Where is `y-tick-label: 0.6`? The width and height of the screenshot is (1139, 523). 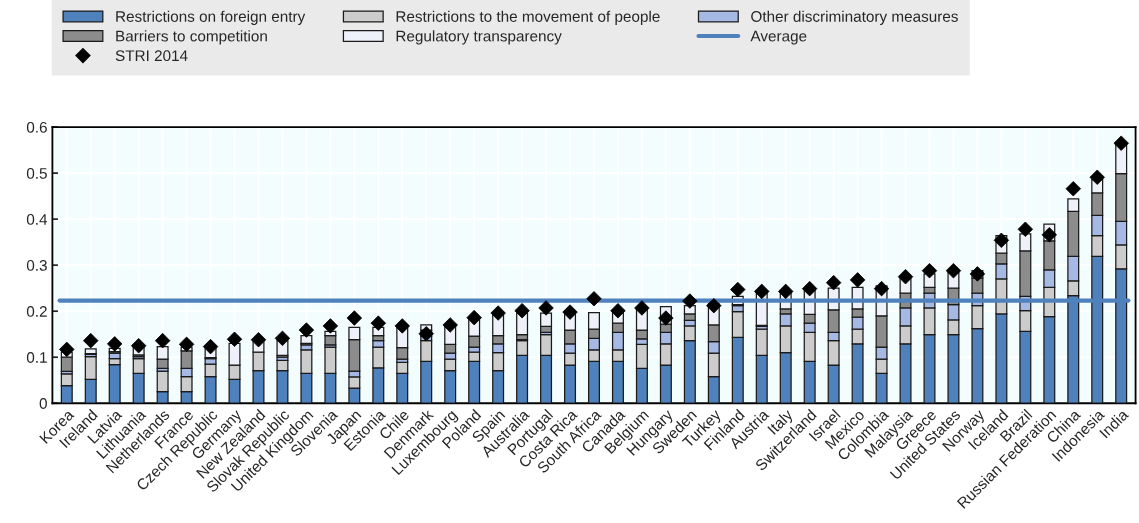
y-tick-label: 0.6 is located at coordinates (36, 127).